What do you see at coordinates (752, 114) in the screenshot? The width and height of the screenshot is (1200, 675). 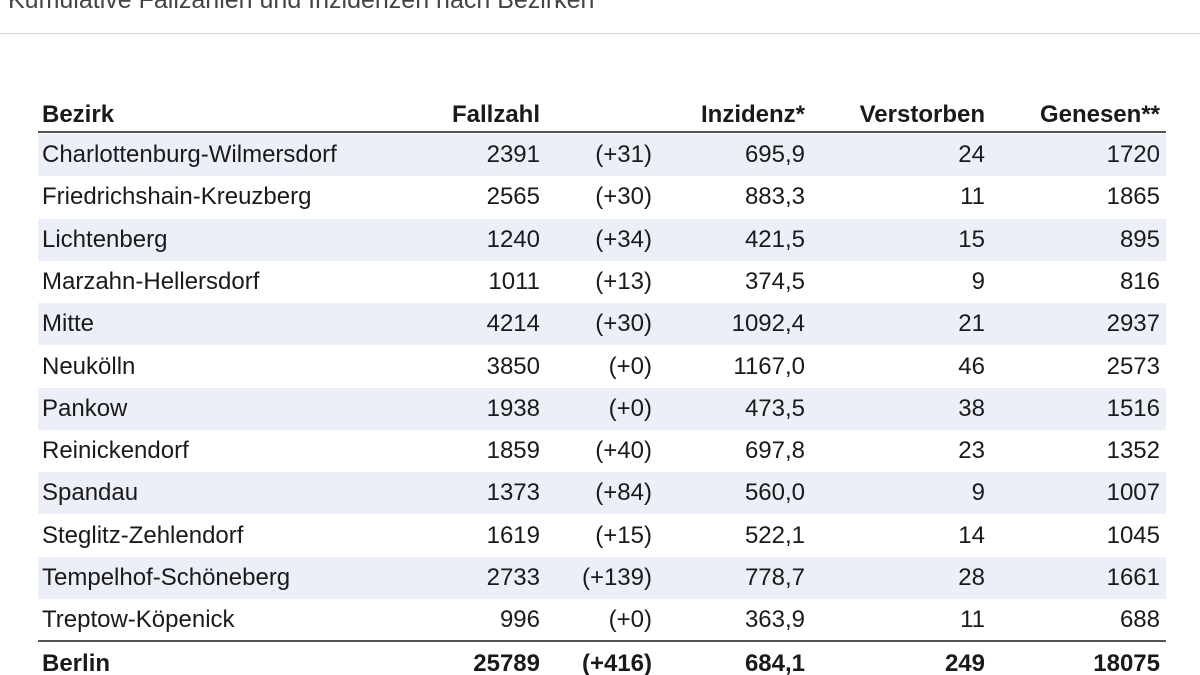 I see `column-header: Inzidenz*` at bounding box center [752, 114].